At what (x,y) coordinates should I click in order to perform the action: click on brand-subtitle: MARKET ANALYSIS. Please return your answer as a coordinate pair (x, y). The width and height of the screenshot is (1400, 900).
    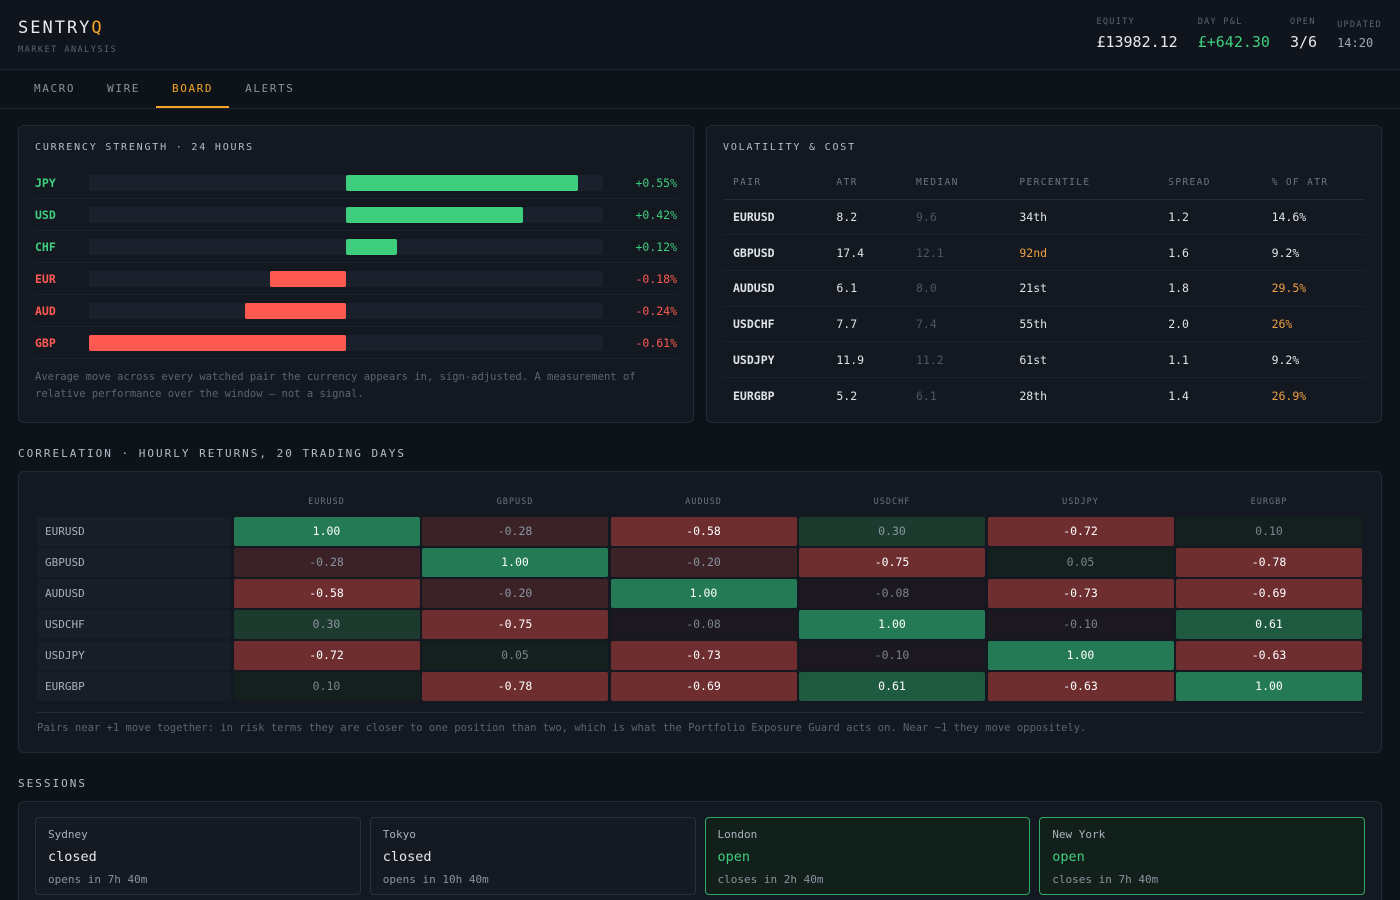
    Looking at the image, I should click on (68, 50).